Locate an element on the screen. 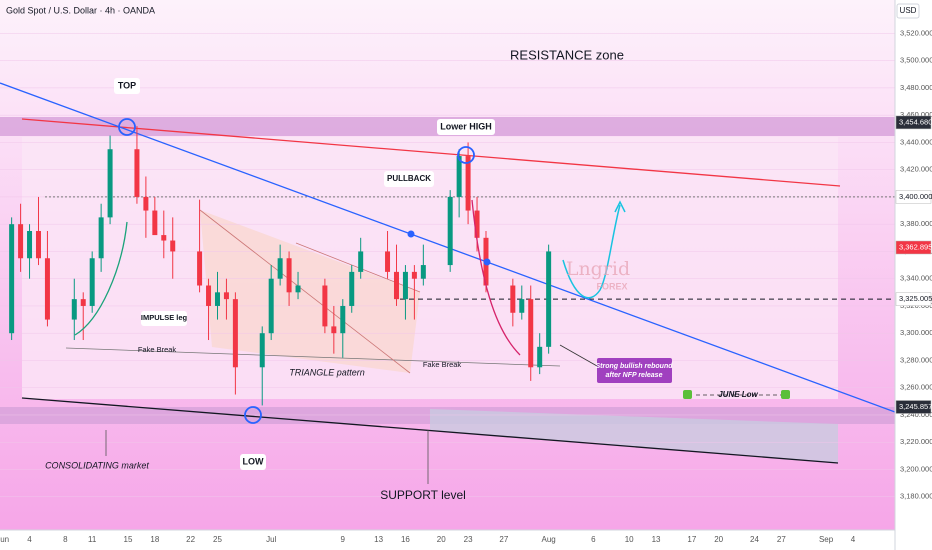 The height and width of the screenshot is (550, 932). x-tick-label: 9 is located at coordinates (343, 539).